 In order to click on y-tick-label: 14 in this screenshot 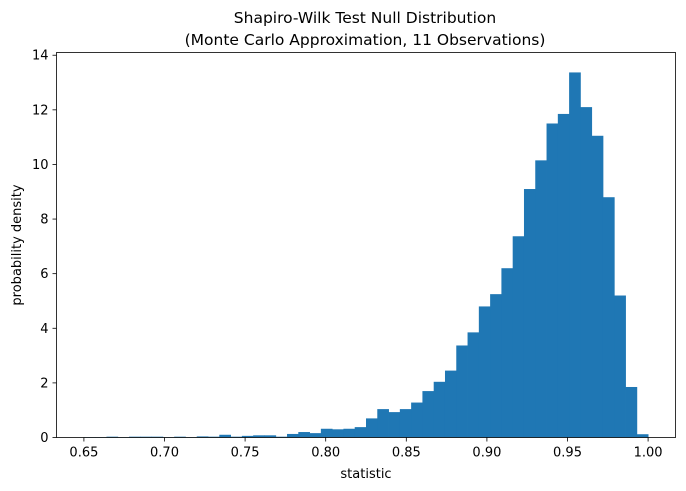, I will do `click(40, 56)`.